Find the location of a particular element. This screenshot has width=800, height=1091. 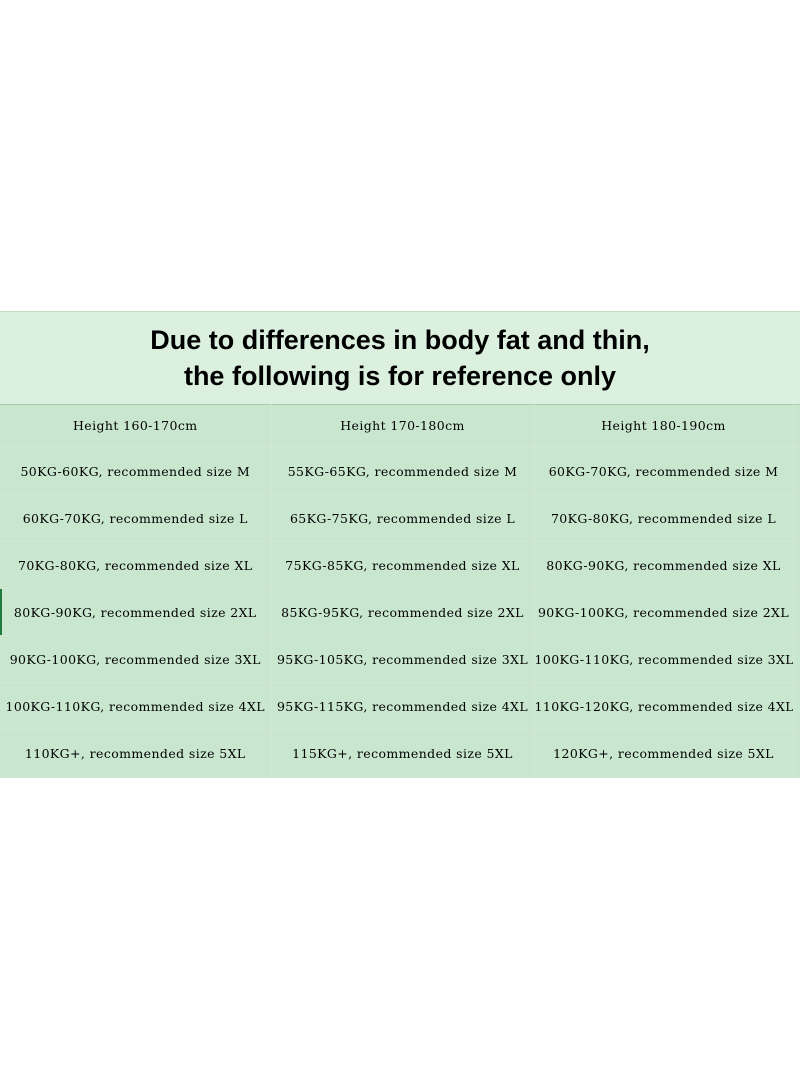

table-cell: 90KG-100KG, recommended size 3XL is located at coordinates (136, 659).